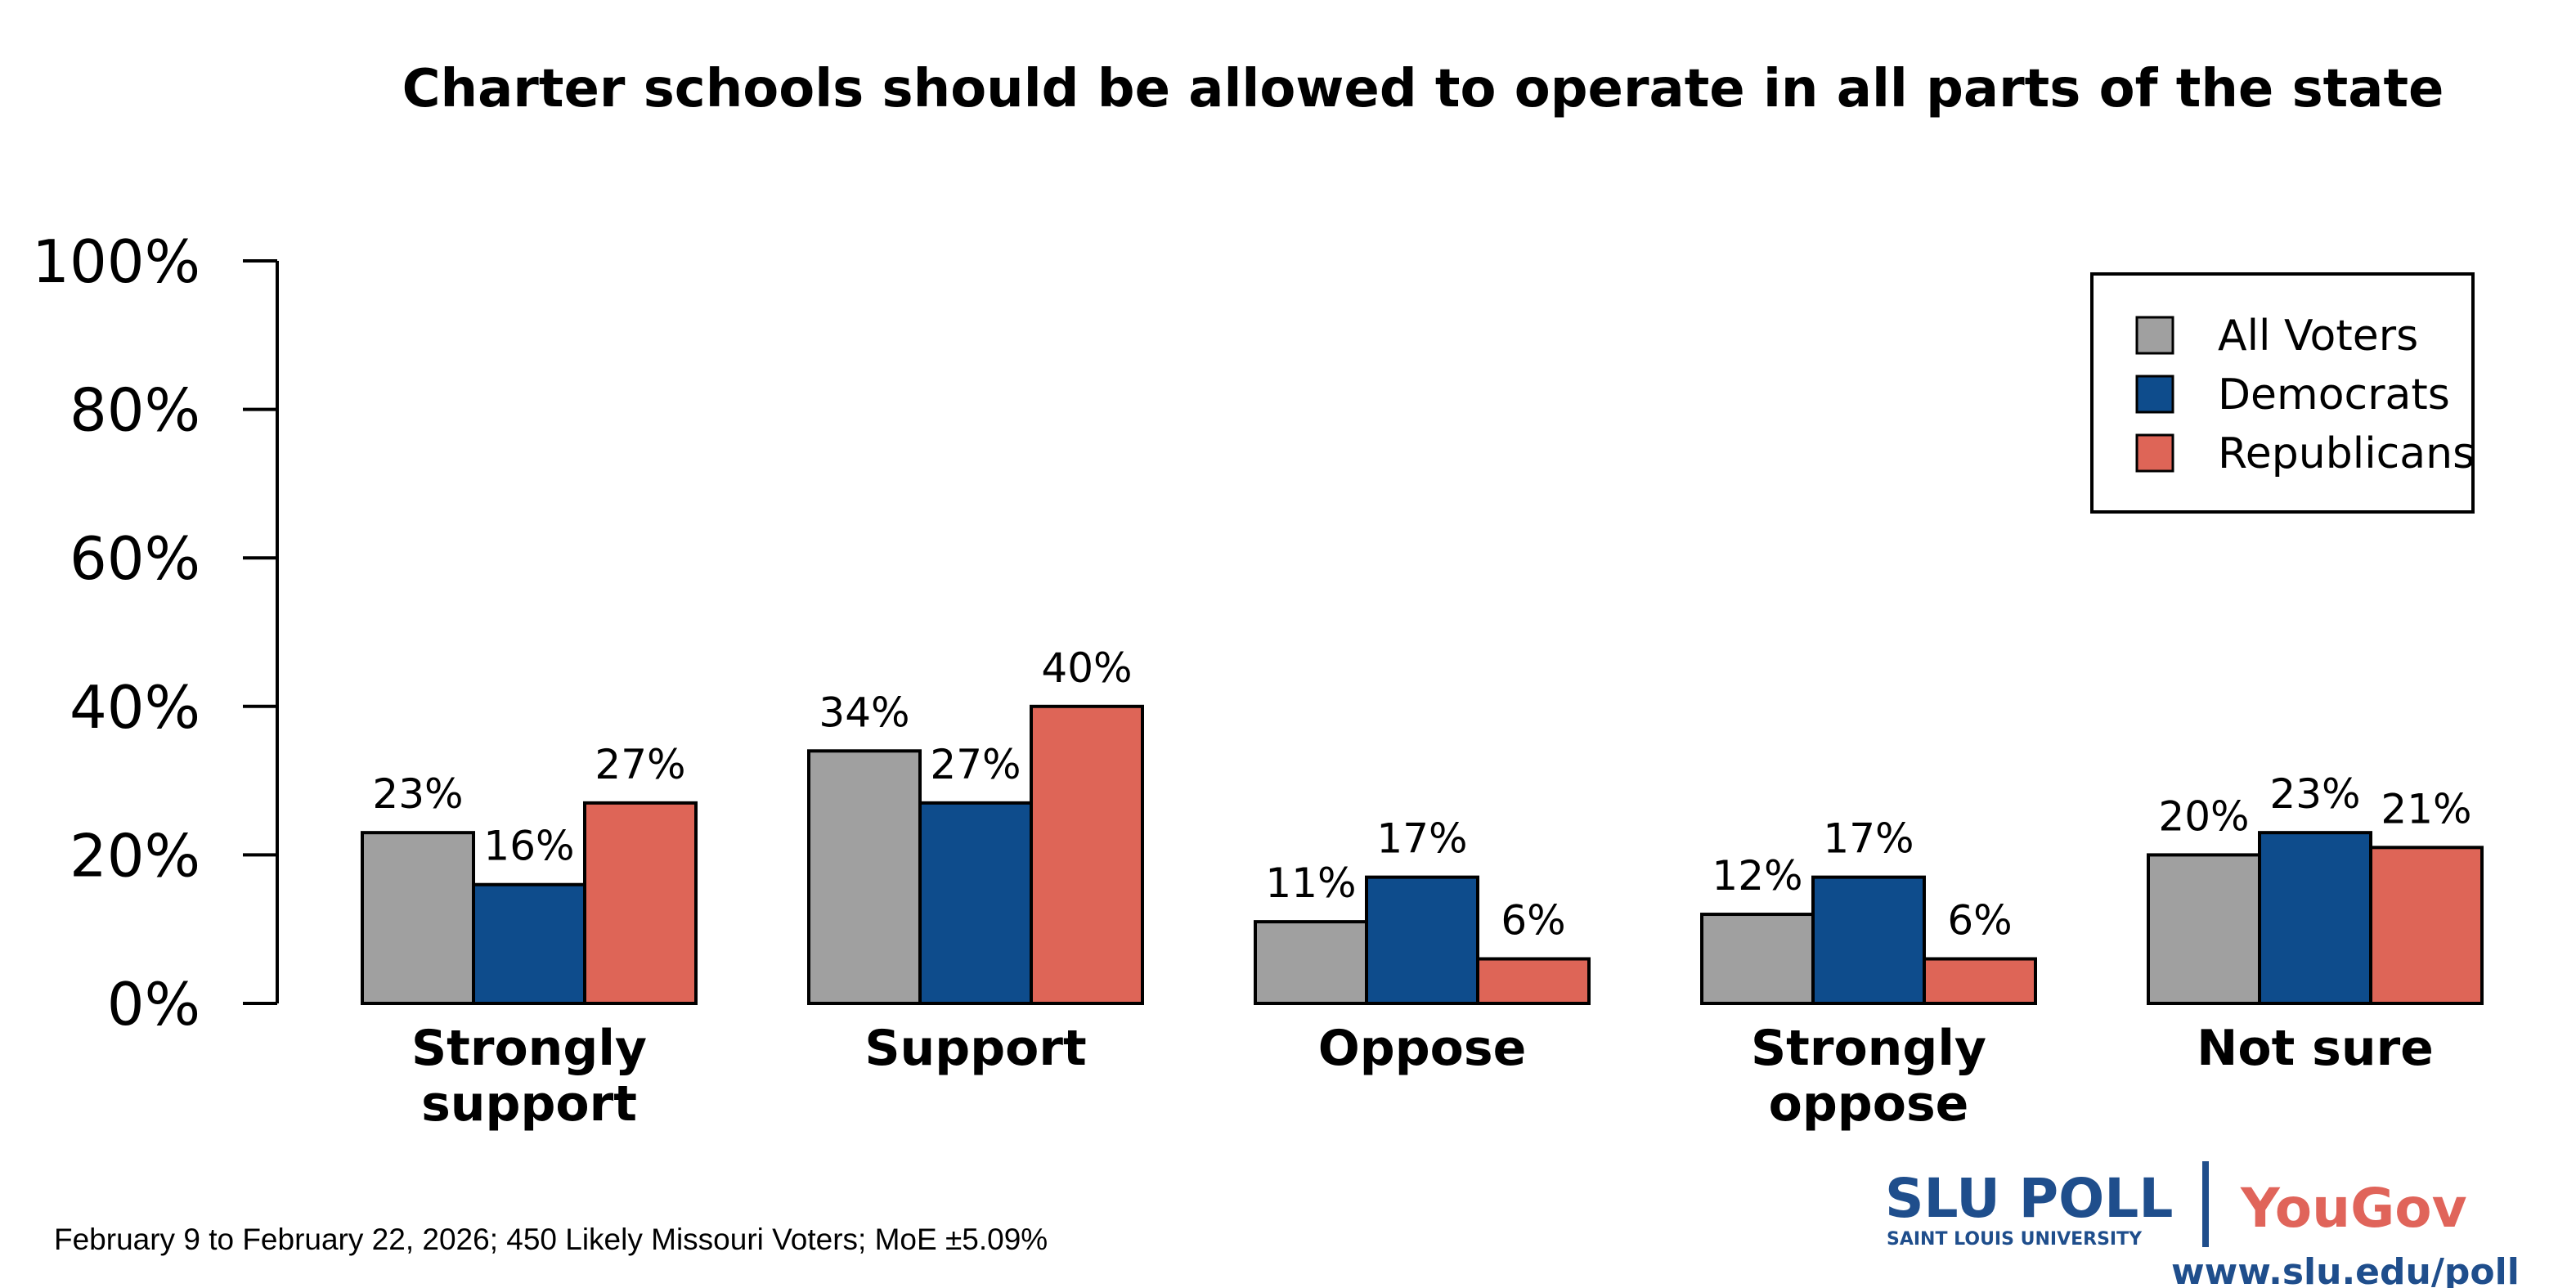 The width and height of the screenshot is (2576, 1288). I want to click on y-axis: 0% 20% 40% 60% 80% 100%, so click(155, 633).